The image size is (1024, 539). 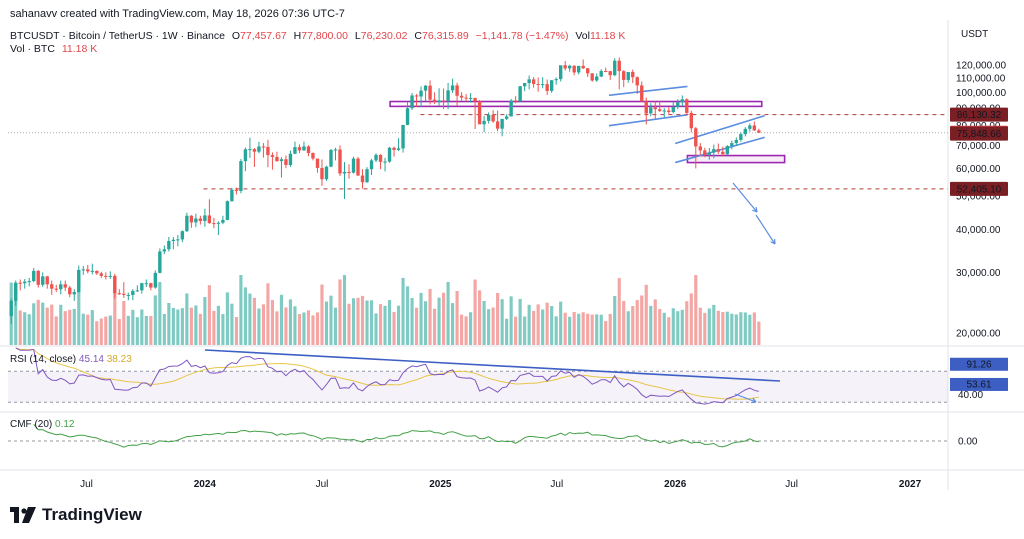 I want to click on volume-legend: Vol · BTC 11.18 K, so click(x=55, y=49).